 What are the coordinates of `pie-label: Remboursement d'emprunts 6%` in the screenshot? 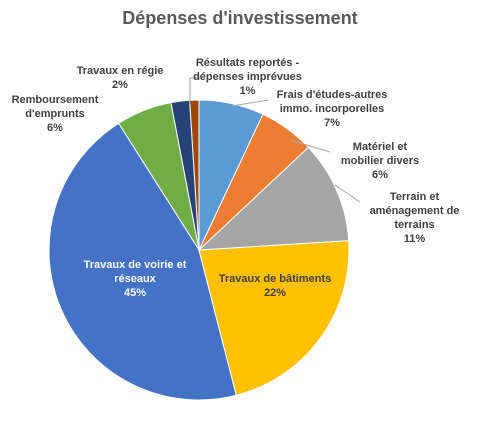 It's located at (55, 114).